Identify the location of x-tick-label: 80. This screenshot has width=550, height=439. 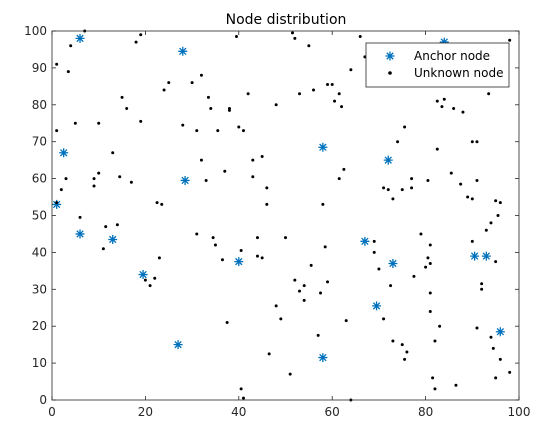
(425, 412).